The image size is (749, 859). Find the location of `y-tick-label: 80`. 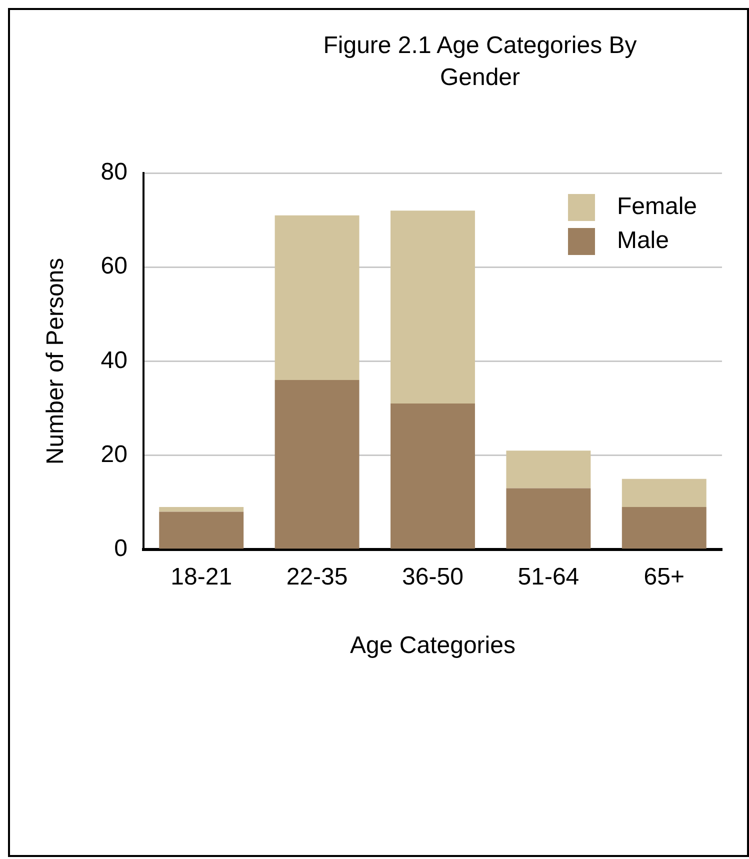

y-tick-label: 80 is located at coordinates (114, 172).